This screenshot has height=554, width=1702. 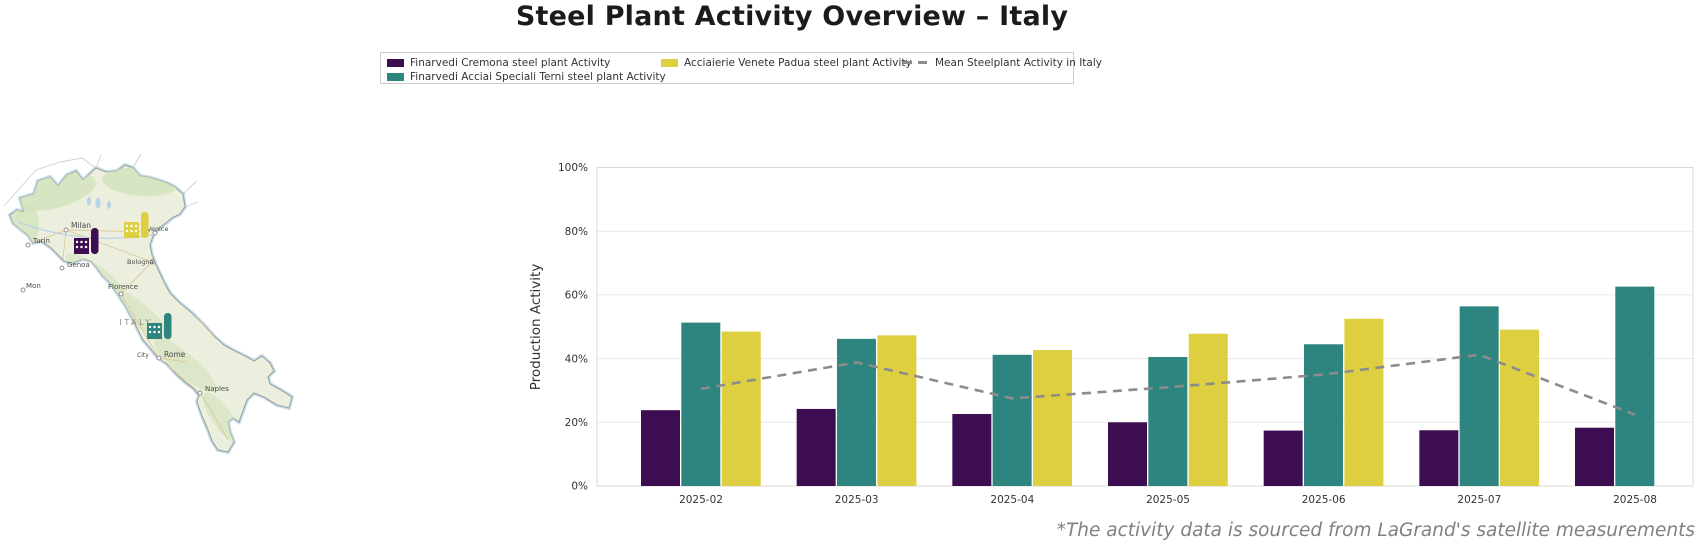 I want to click on y-tick-label: 100%, so click(x=573, y=168).